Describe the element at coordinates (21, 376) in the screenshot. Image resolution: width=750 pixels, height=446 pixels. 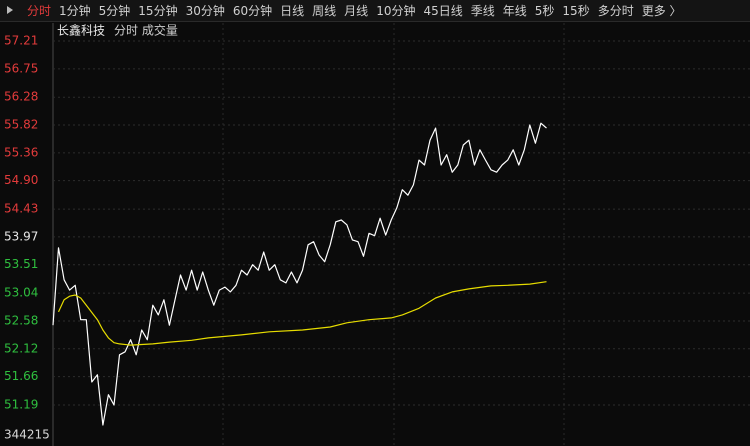
I see `y-tick-label: 51.66` at that location.